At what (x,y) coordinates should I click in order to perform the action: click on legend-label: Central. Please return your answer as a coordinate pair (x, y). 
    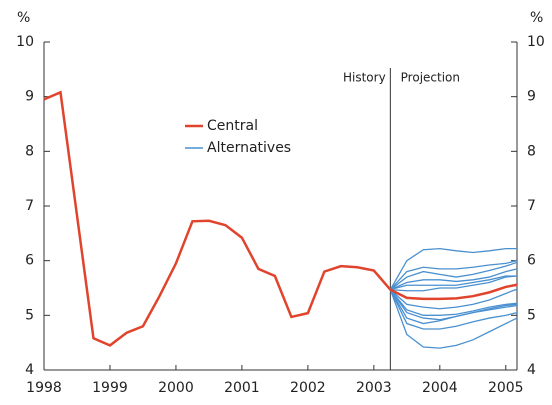
    Looking at the image, I should click on (232, 126).